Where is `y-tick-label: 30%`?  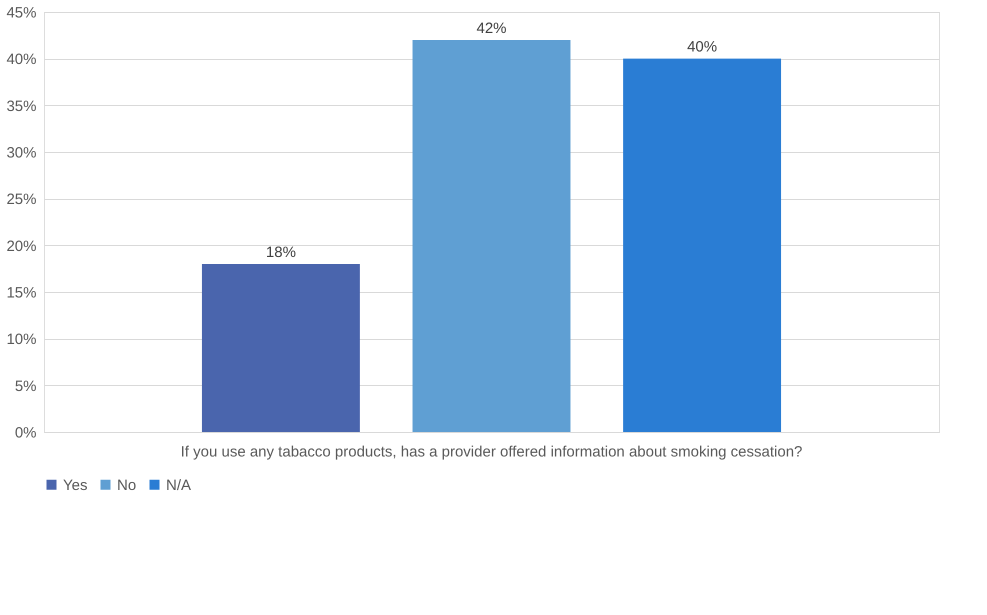 y-tick-label: 30% is located at coordinates (21, 153).